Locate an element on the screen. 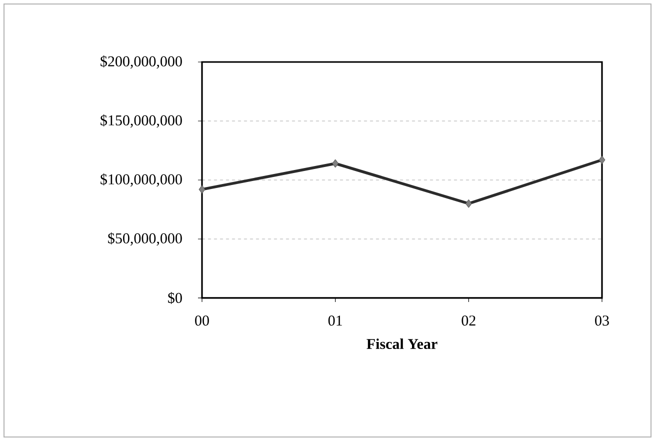 The width and height of the screenshot is (656, 441). x-tick-label: 03 is located at coordinates (602, 321).